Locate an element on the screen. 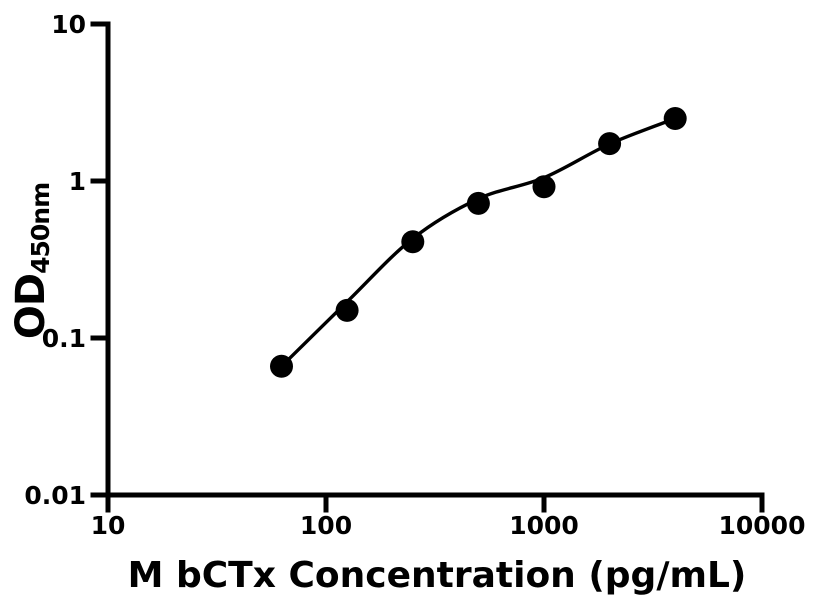  y-tick-label: 1 is located at coordinates (77, 181).